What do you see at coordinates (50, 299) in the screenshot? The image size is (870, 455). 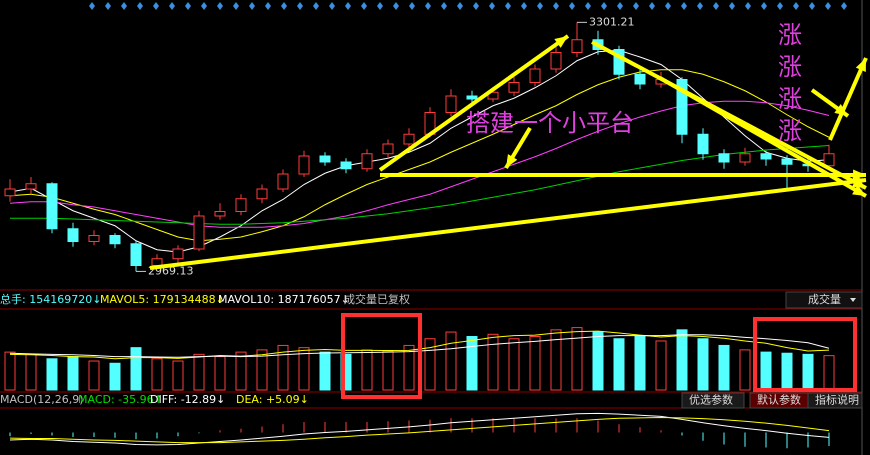 I see `volume-legend-item: 总手: 154169720↓` at bounding box center [50, 299].